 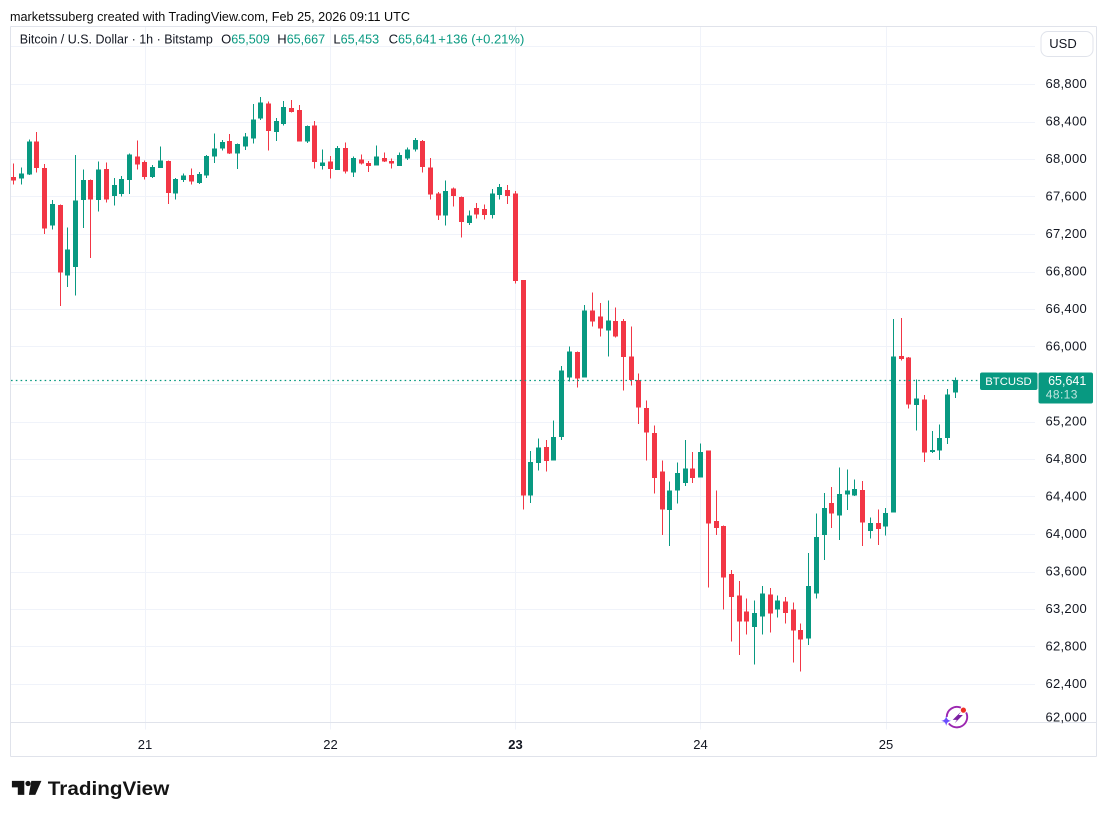 I want to click on svg-text:Bitcoin / U.S. Dollar · 1h · B: Bitcoin / U.S. Dollar · 1h · Bitstamp, so click(x=116, y=39).